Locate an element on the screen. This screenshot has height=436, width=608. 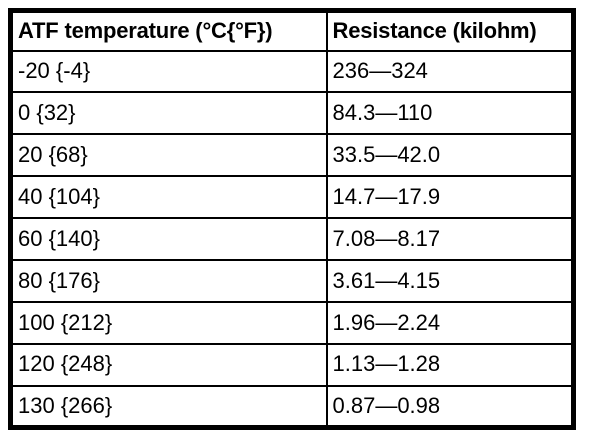
resistance-cell: 3.61—4.15 is located at coordinates (450, 280).